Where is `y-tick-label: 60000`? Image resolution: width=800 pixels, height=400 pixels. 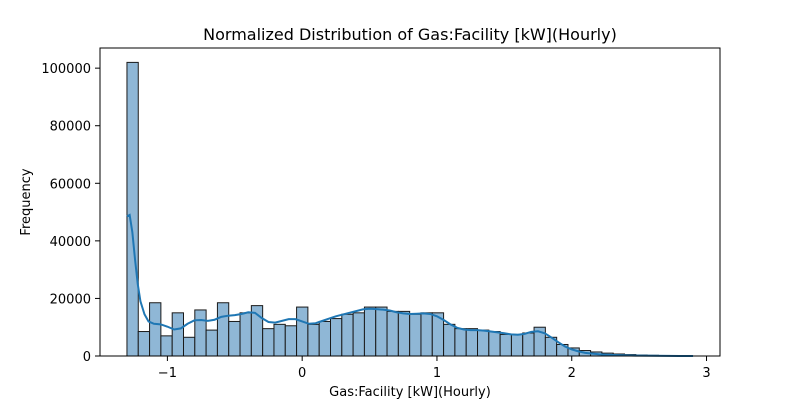
y-tick-label: 60000 is located at coordinates (70, 184).